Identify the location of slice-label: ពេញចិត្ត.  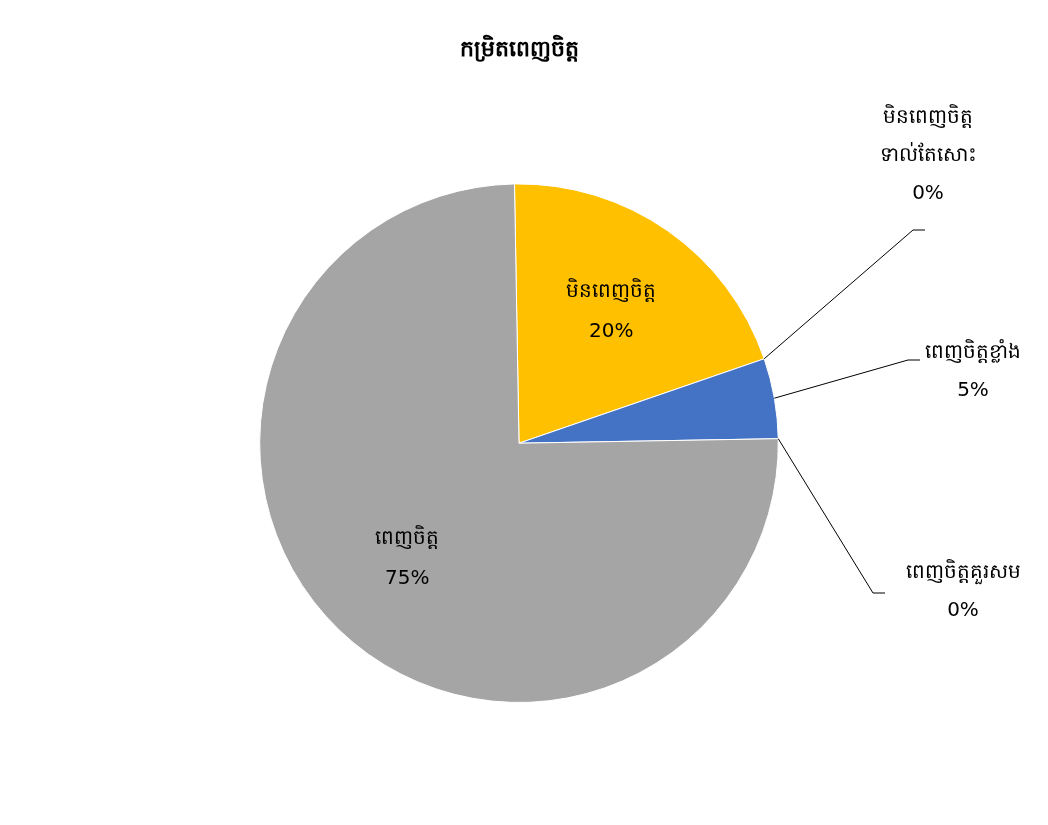
(407, 537).